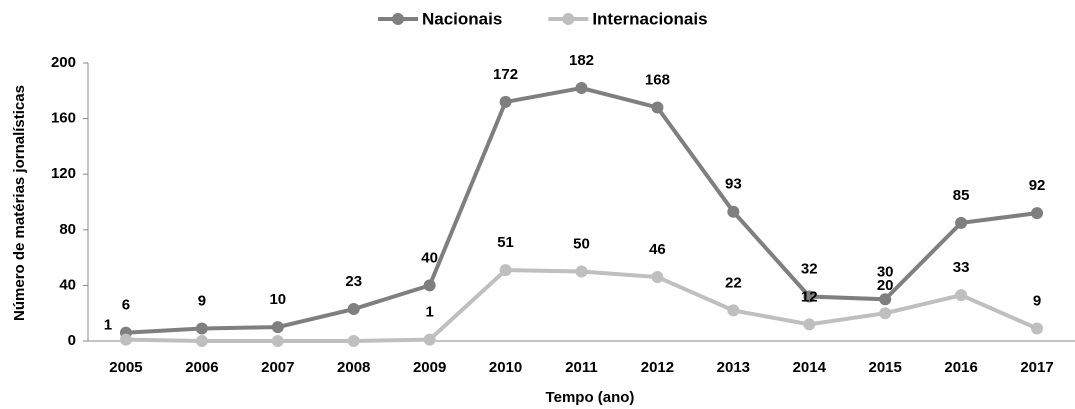 This screenshot has width=1075, height=409. I want to click on data-label: 51, so click(505, 242).